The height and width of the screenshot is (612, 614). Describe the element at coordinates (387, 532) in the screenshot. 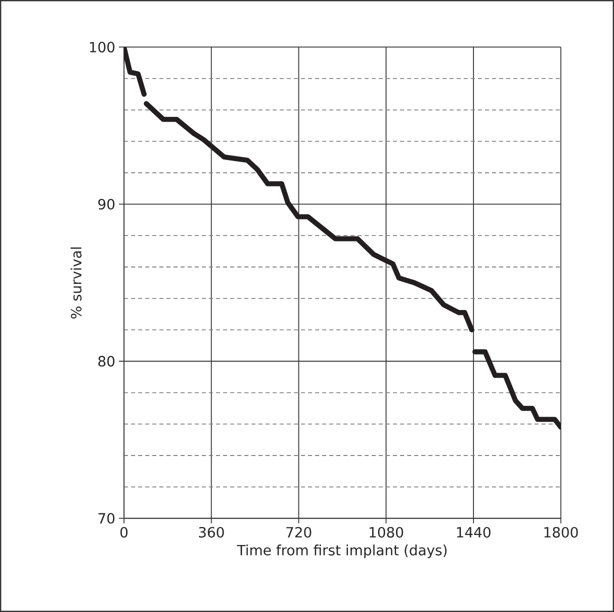

I see `x-tick-label: 1080` at that location.